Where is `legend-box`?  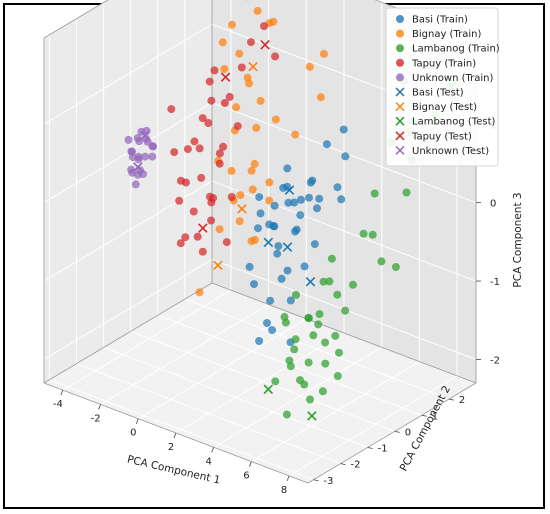 legend-box is located at coordinates (442, 87).